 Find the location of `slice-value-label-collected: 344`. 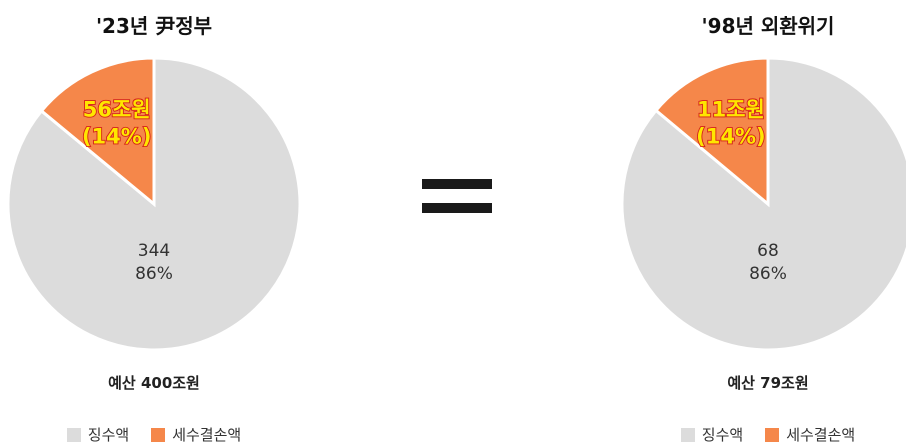

slice-value-label-collected: 344 is located at coordinates (154, 251).